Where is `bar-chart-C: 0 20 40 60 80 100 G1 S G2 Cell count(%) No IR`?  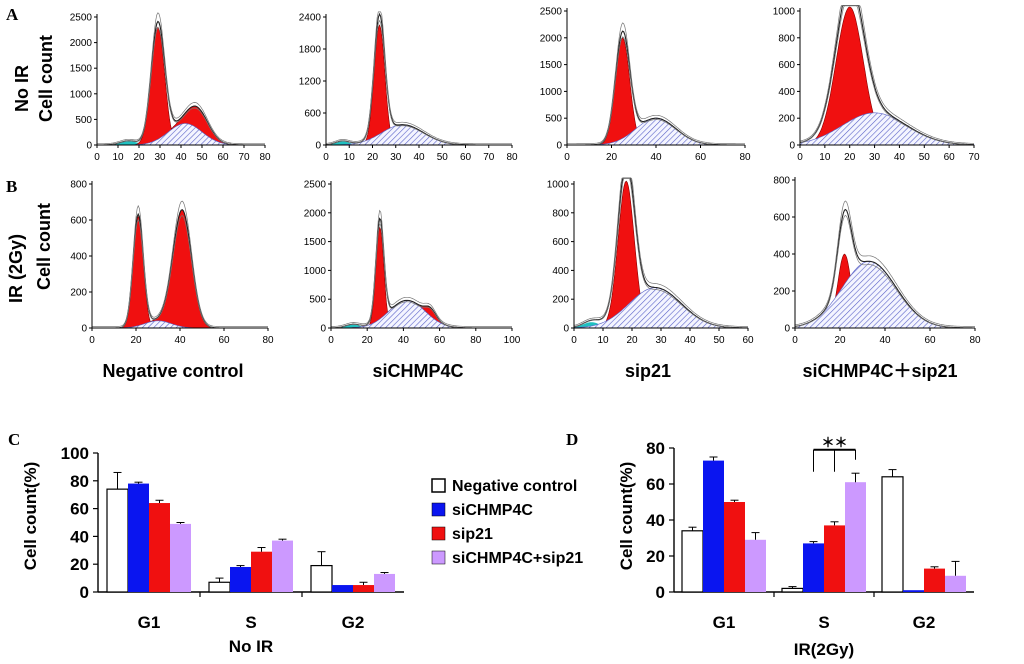 bar-chart-C: 0 20 40 60 80 100 G1 S G2 Cell count(%) No IR is located at coordinates (212, 550).